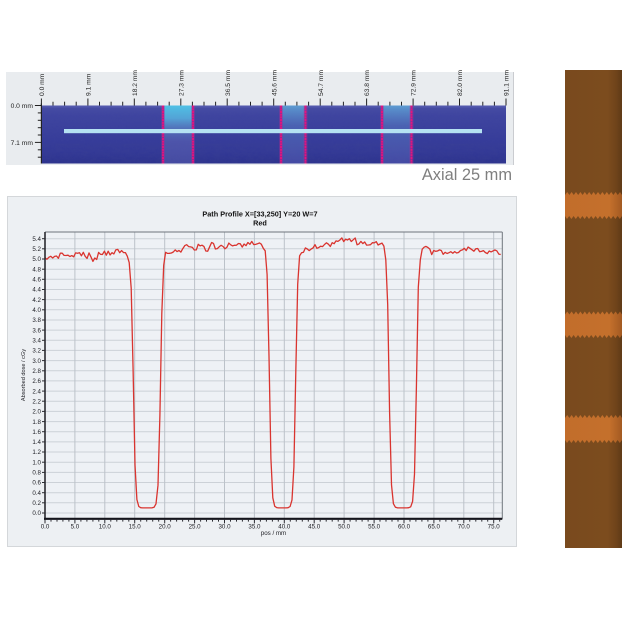 Image resolution: width=628 pixels, height=628 pixels. I want to click on svg-text: Absorbed dose / cGy, so click(24, 375).